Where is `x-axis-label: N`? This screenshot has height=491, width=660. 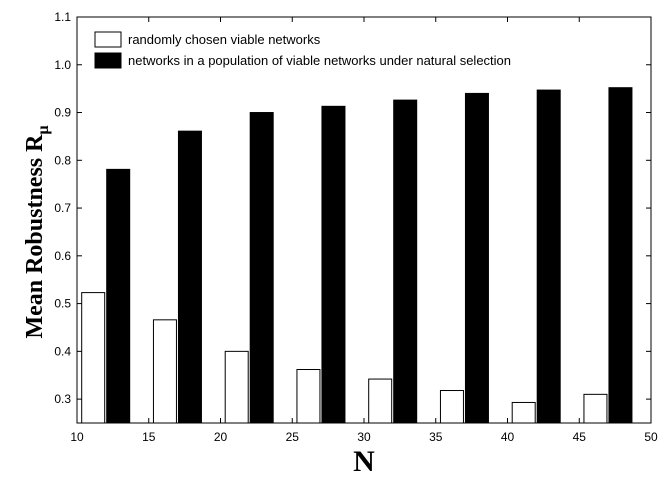
x-axis-label: N is located at coordinates (364, 461).